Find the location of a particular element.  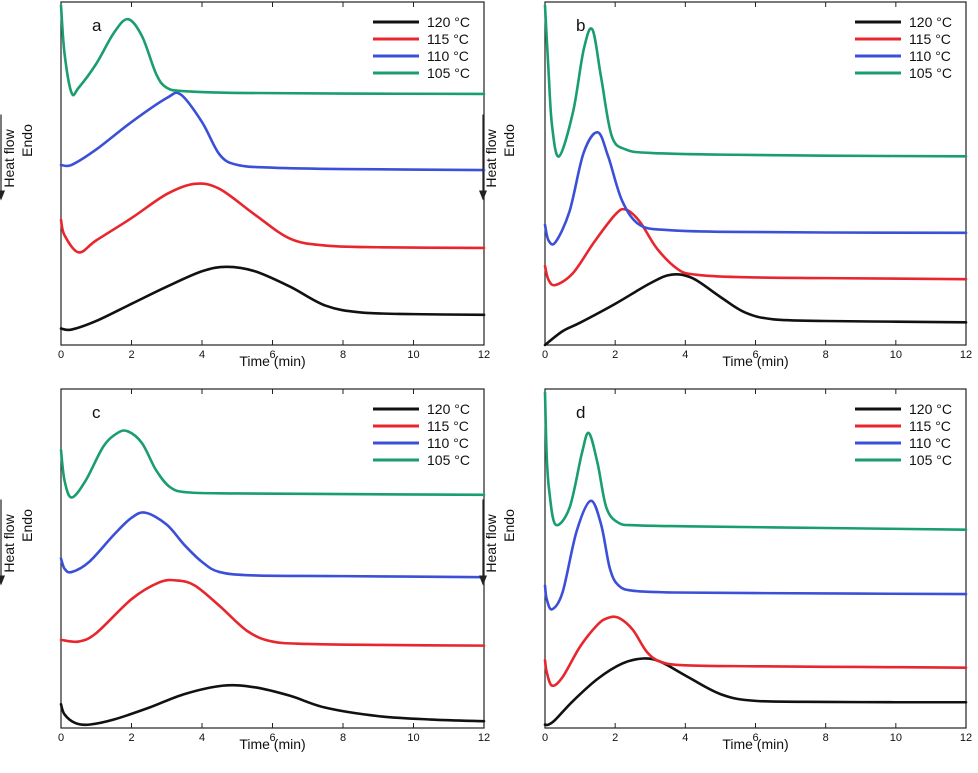

panel-label: b is located at coordinates (580, 25).